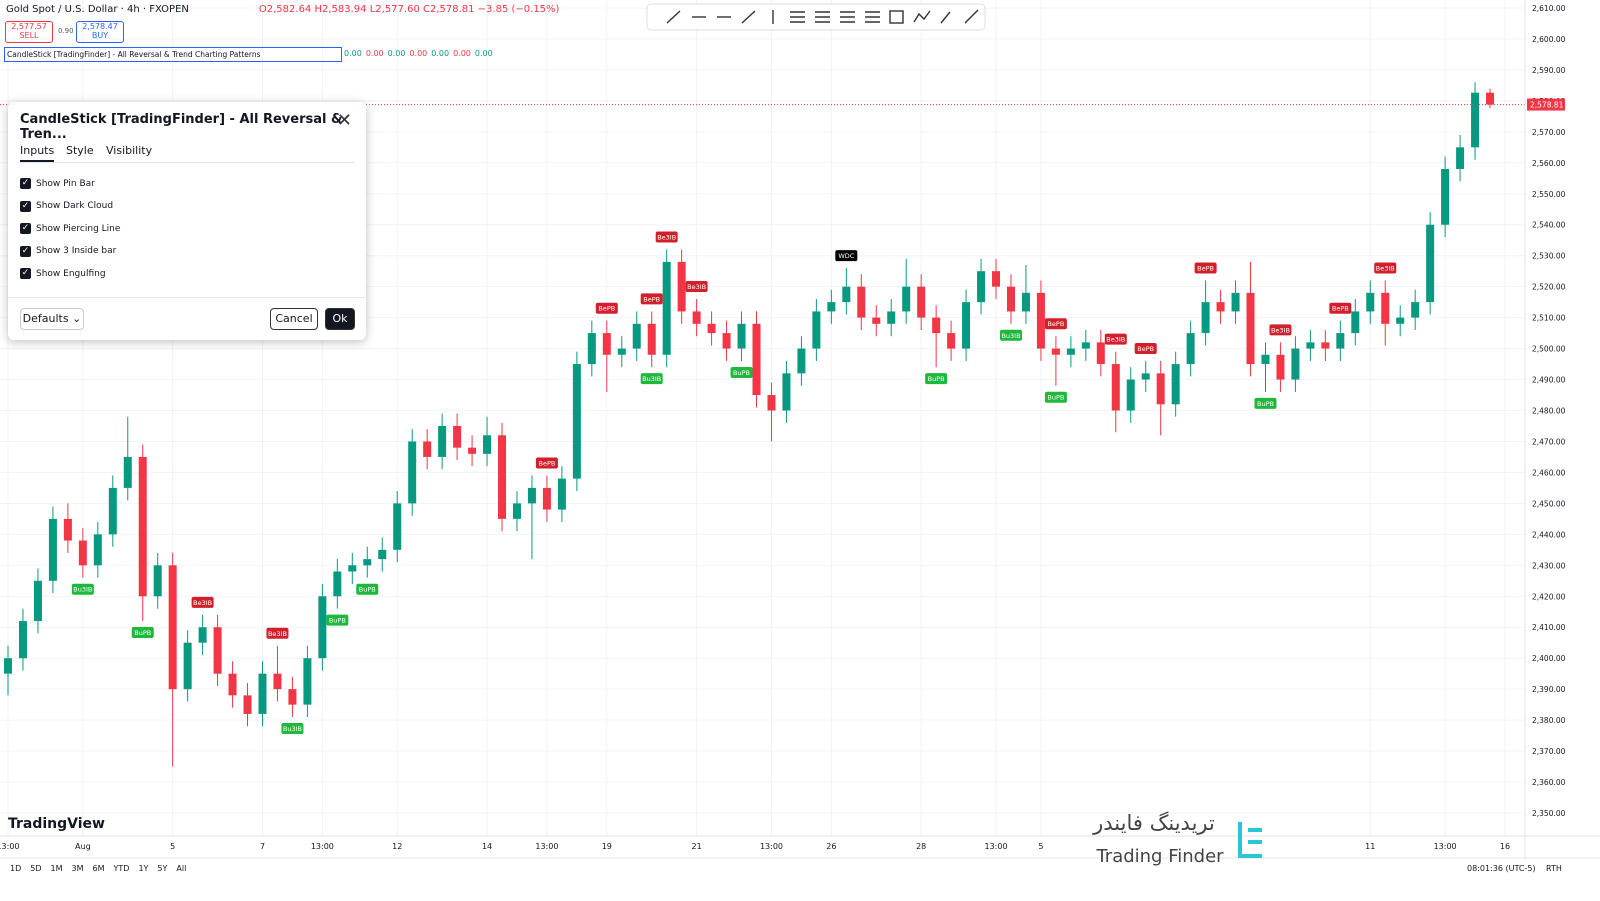 The height and width of the screenshot is (901, 1600). What do you see at coordinates (77, 868) in the screenshot?
I see `range-button: 3M` at bounding box center [77, 868].